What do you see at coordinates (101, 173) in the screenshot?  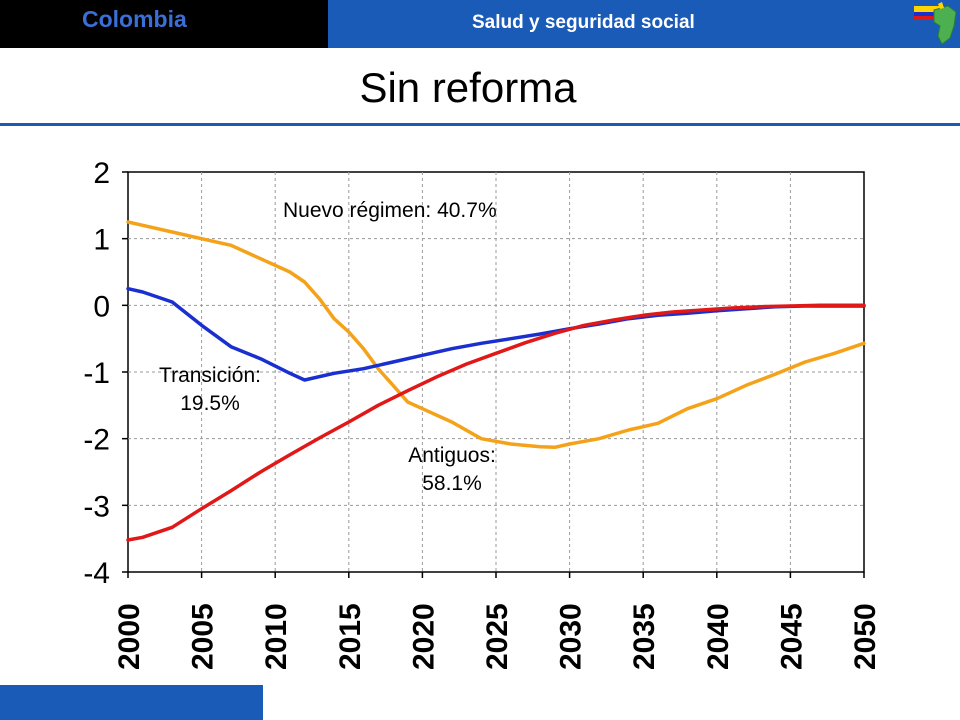 I see `y-tick-label: 2` at bounding box center [101, 173].